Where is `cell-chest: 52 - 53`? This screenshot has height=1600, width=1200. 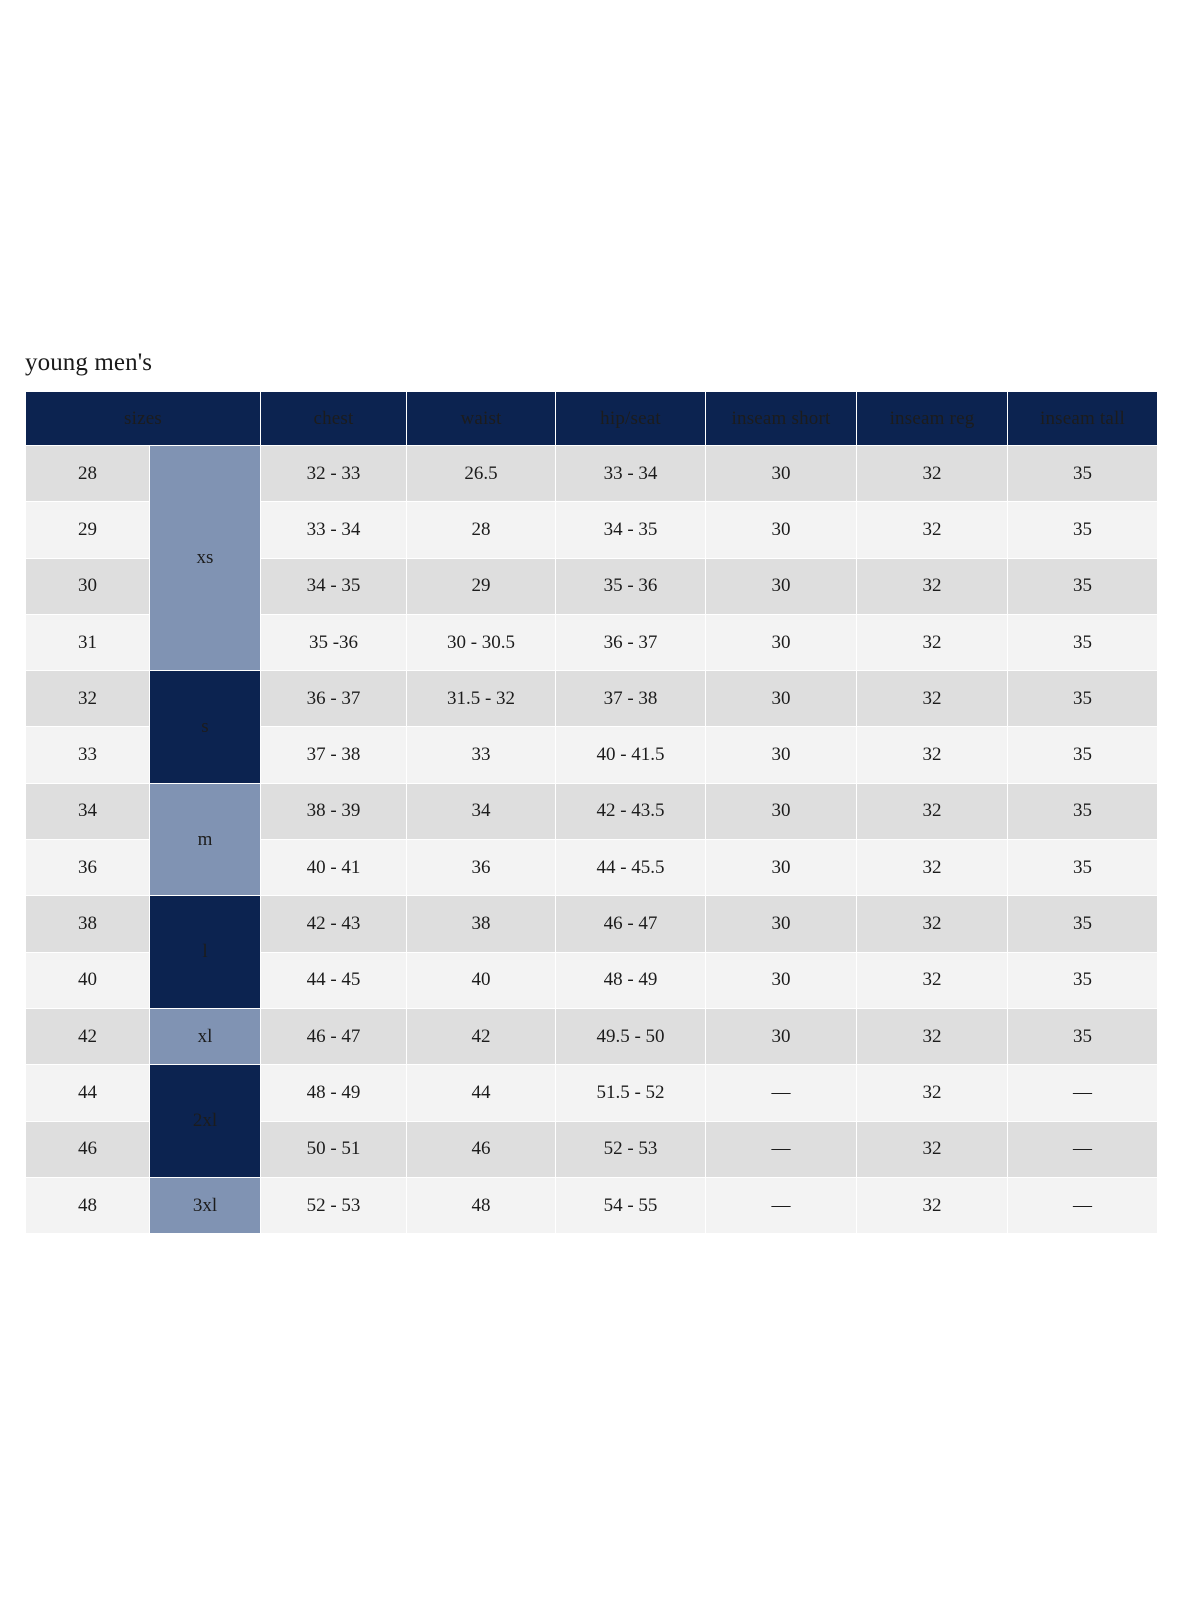
cell-chest: 52 - 53 is located at coordinates (333, 1205).